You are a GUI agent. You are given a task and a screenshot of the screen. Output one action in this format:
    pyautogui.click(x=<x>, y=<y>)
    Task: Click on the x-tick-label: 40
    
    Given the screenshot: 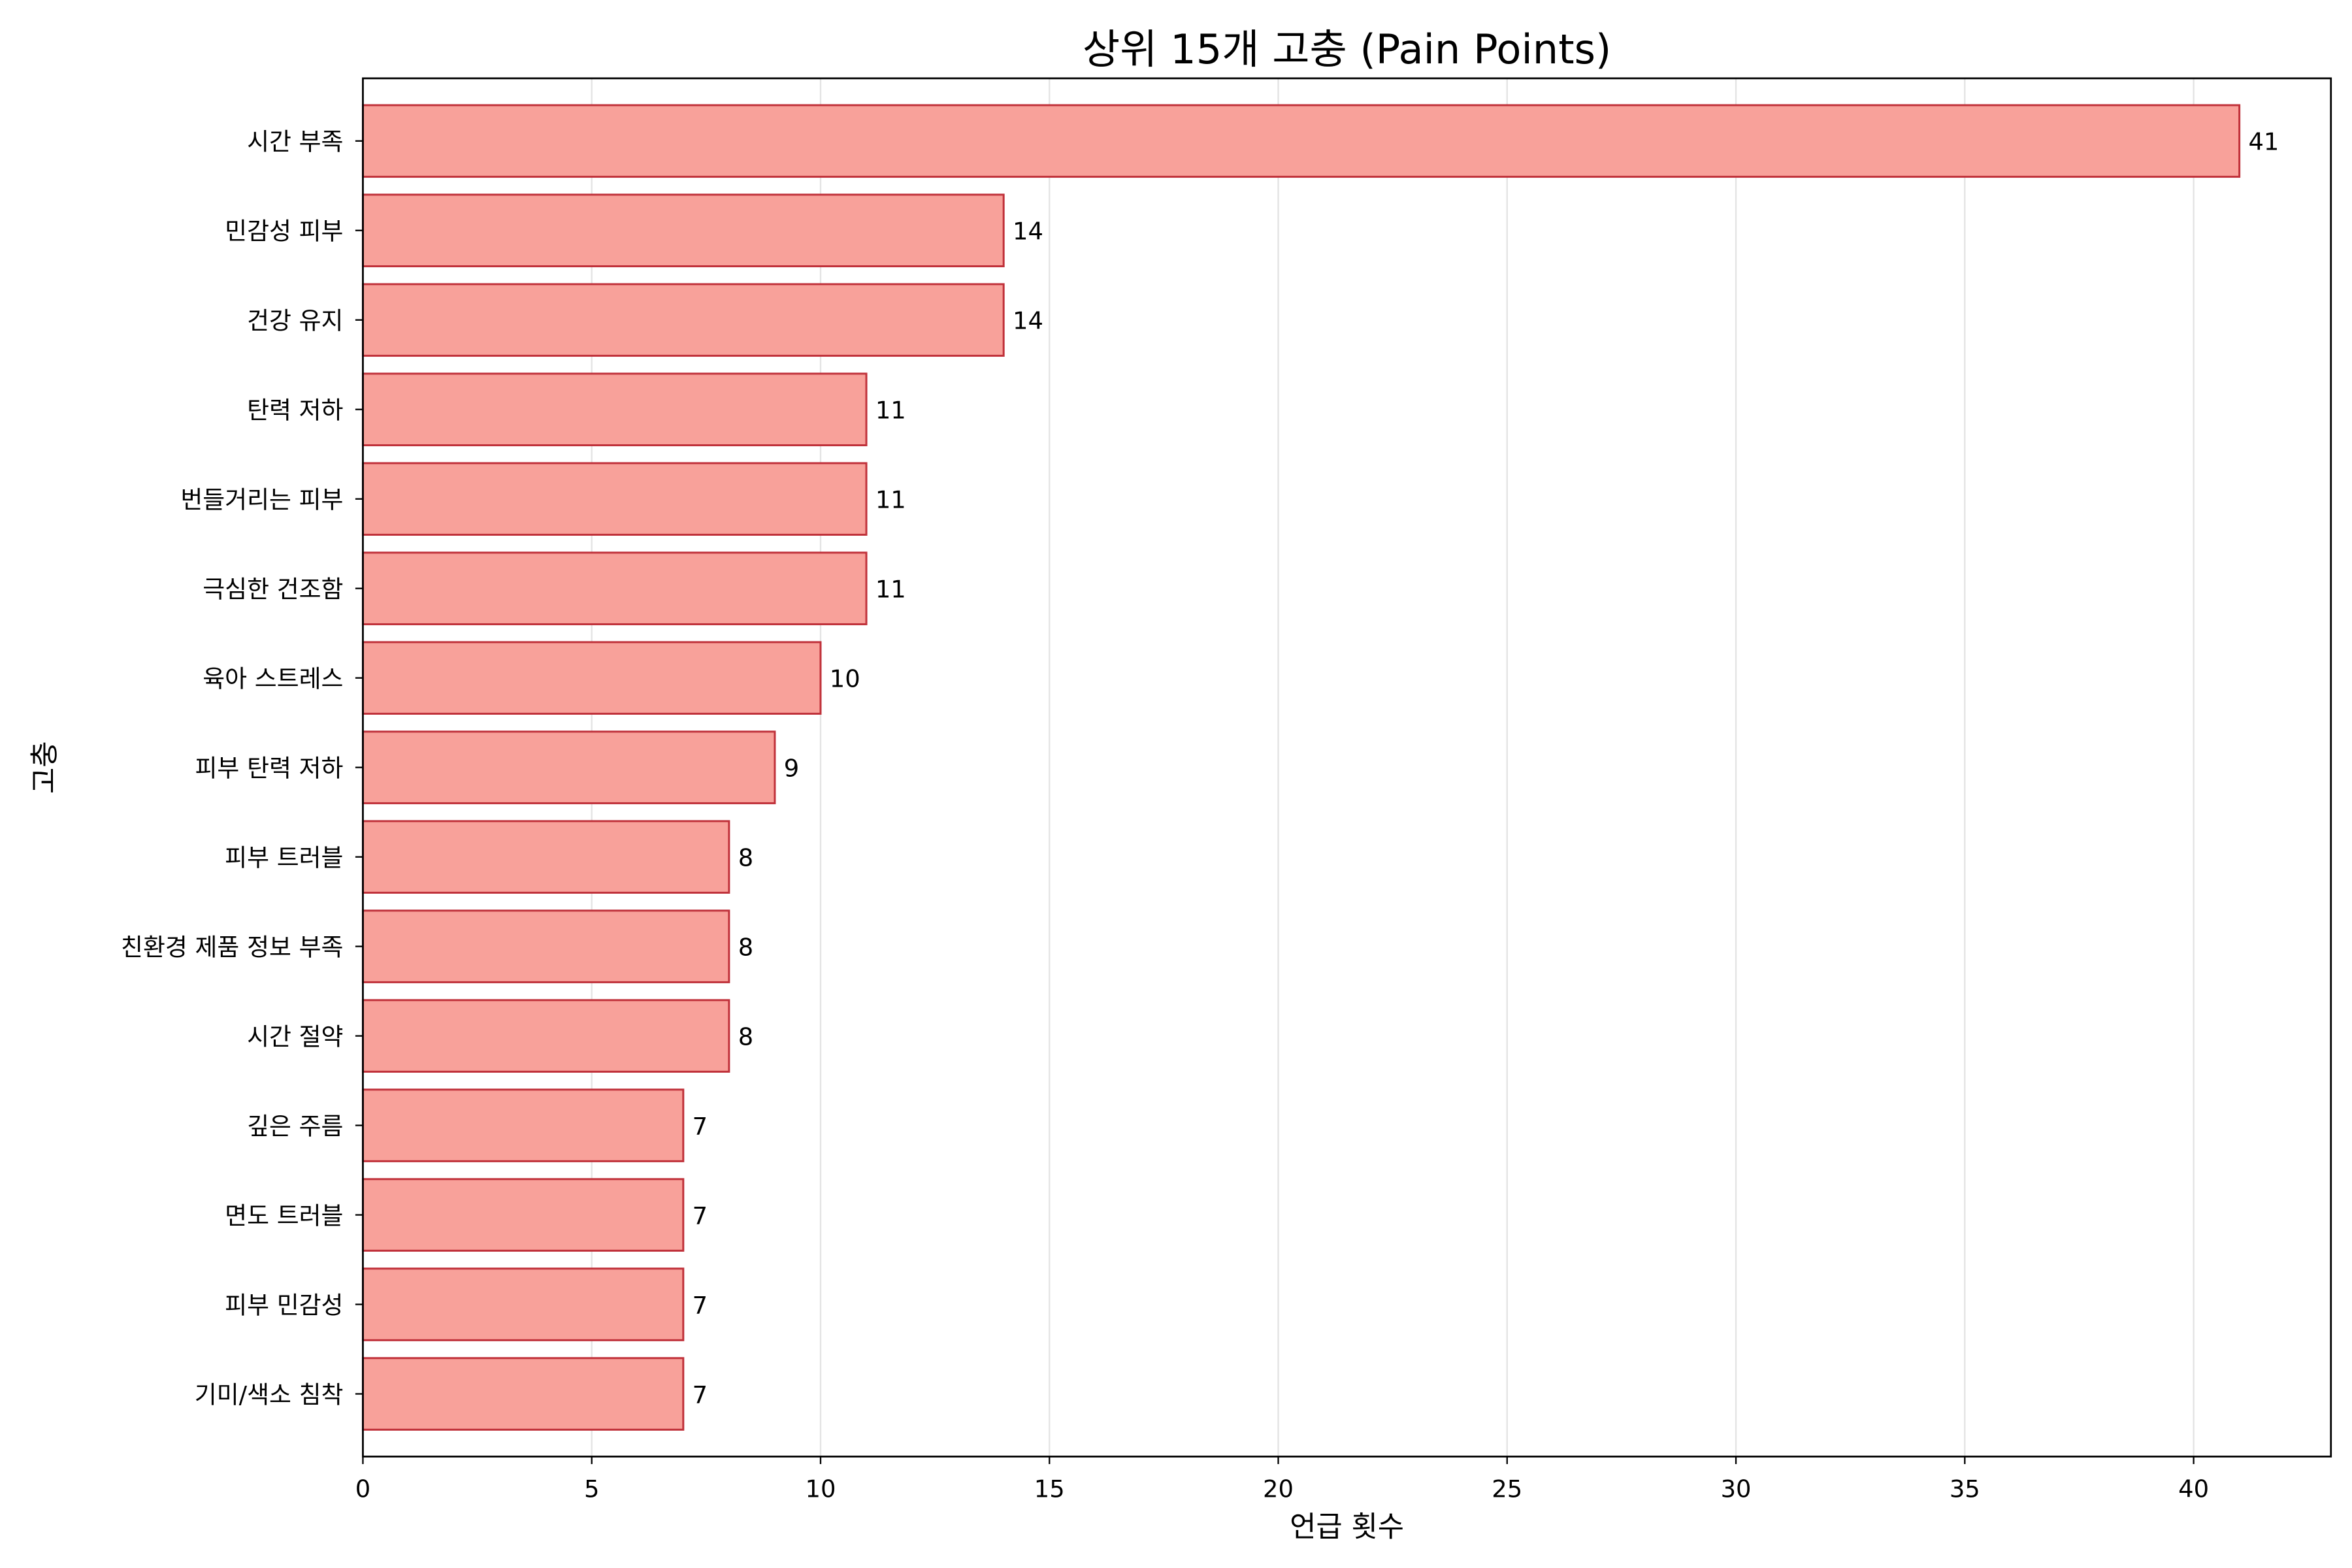 What is the action you would take?
    pyautogui.click(x=2193, y=1489)
    